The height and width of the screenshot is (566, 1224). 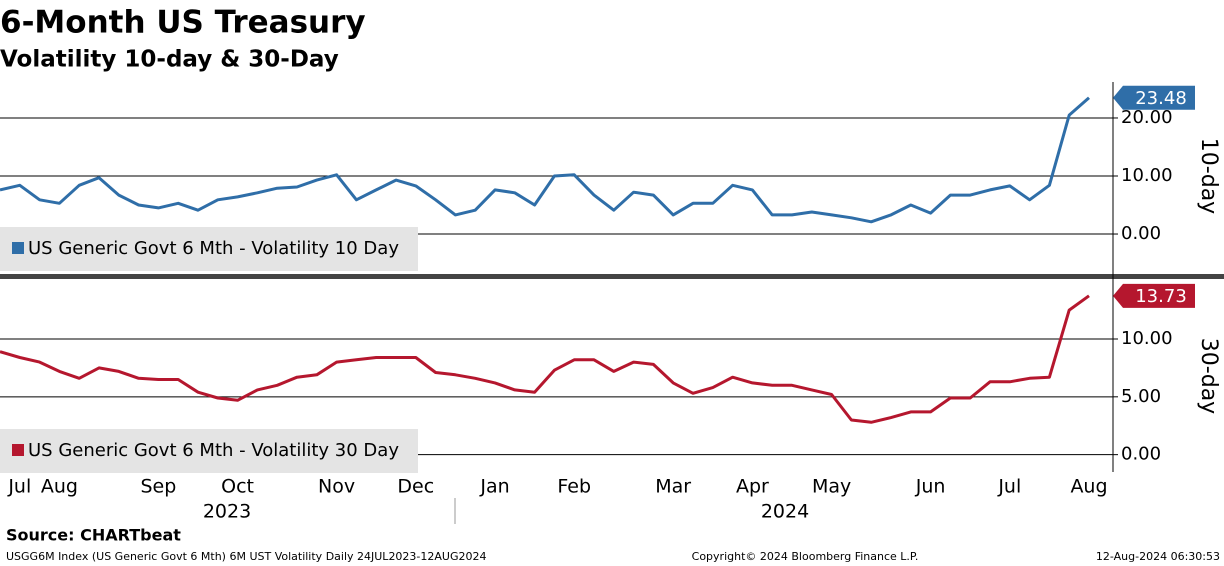 What do you see at coordinates (415, 487) in the screenshot?
I see `x-tick-label: Dec` at bounding box center [415, 487].